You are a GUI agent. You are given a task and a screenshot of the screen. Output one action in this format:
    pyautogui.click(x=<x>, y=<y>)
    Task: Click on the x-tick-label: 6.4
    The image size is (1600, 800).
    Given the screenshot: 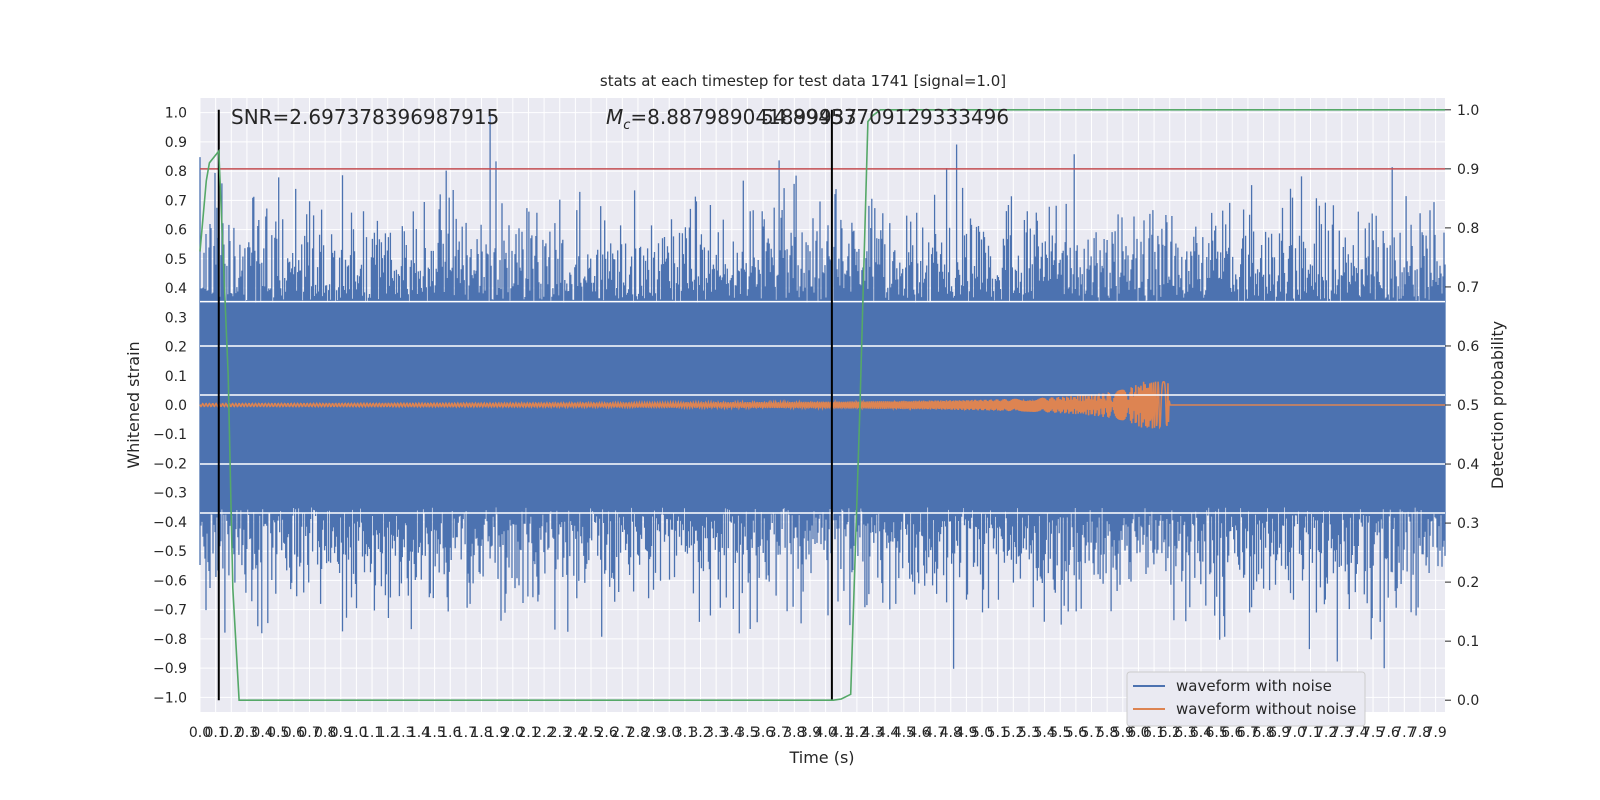 What is the action you would take?
    pyautogui.click(x=1201, y=733)
    